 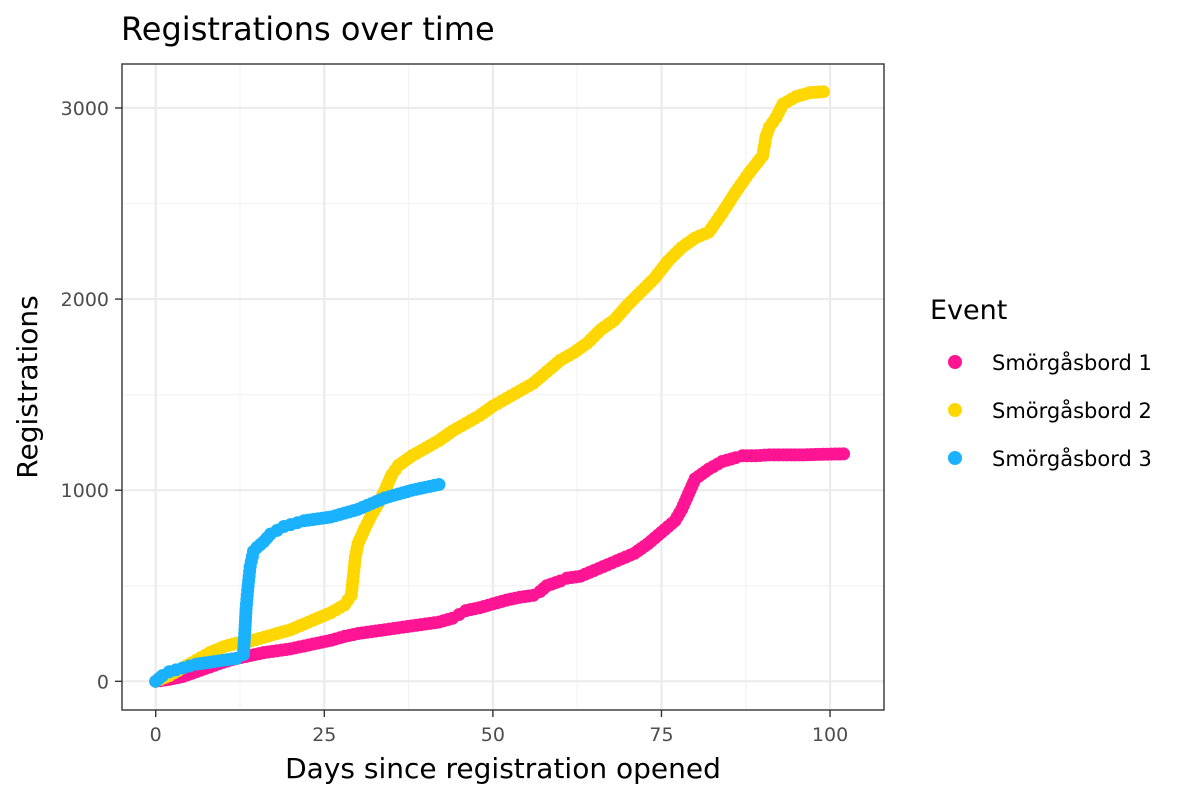 What do you see at coordinates (85, 300) in the screenshot?
I see `y-tick-label: 2000` at bounding box center [85, 300].